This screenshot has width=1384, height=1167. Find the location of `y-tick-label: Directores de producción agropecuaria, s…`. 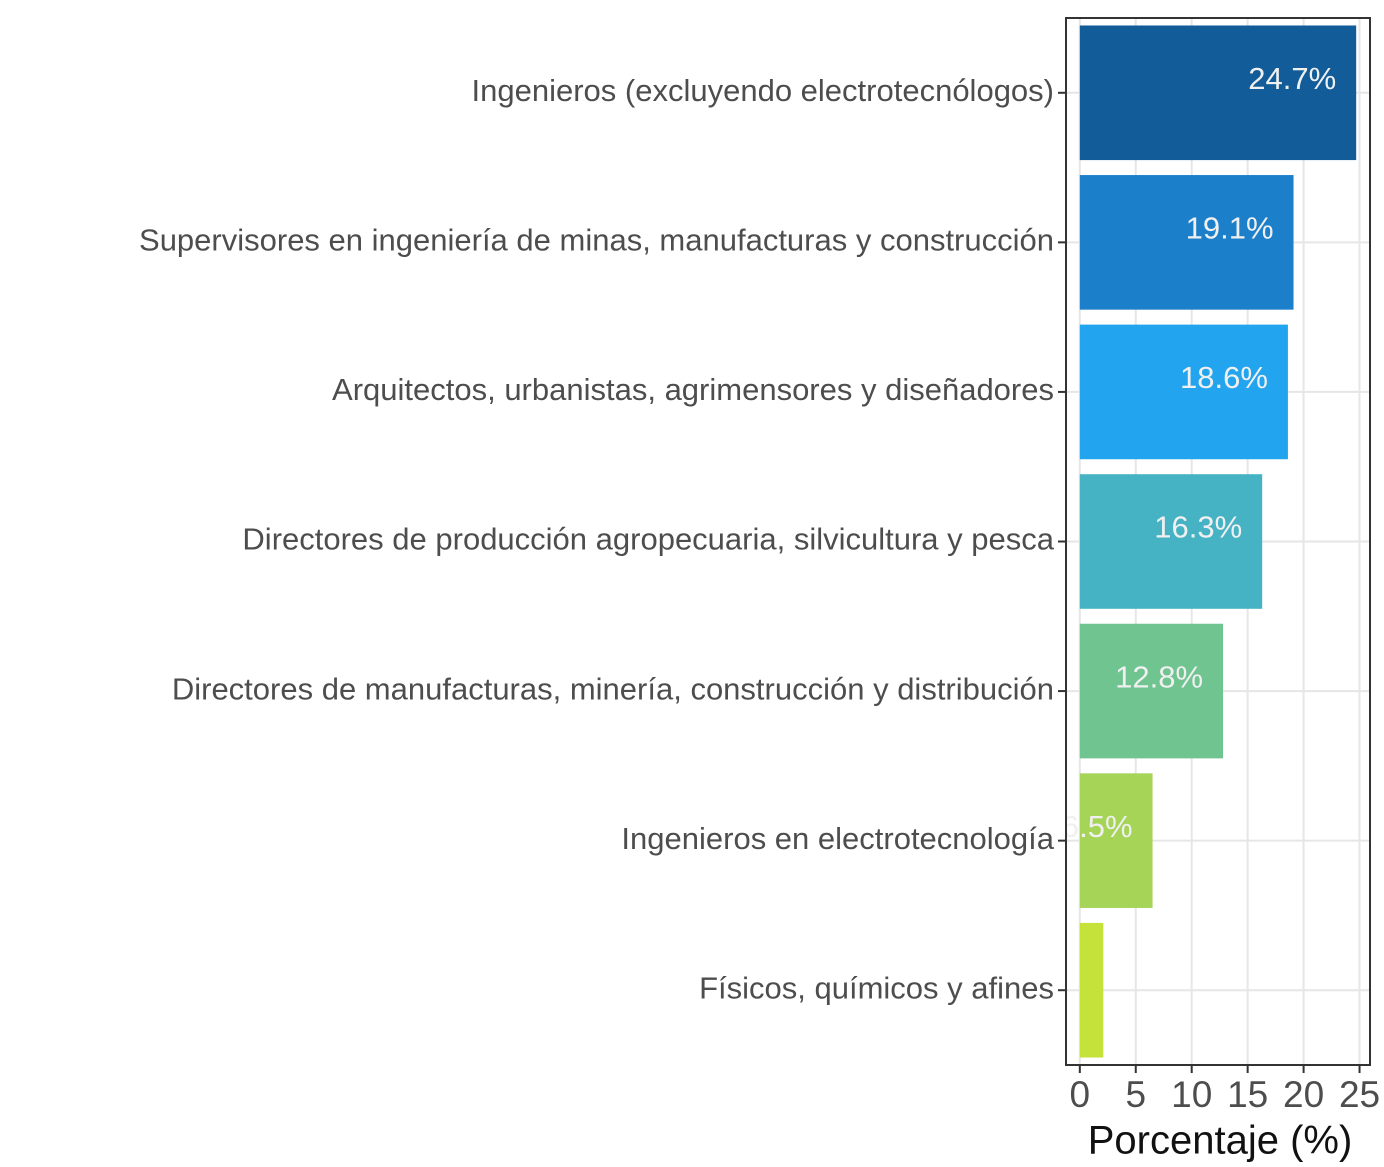

y-tick-label: Directores de producción agropecuaria, s… is located at coordinates (648, 539).